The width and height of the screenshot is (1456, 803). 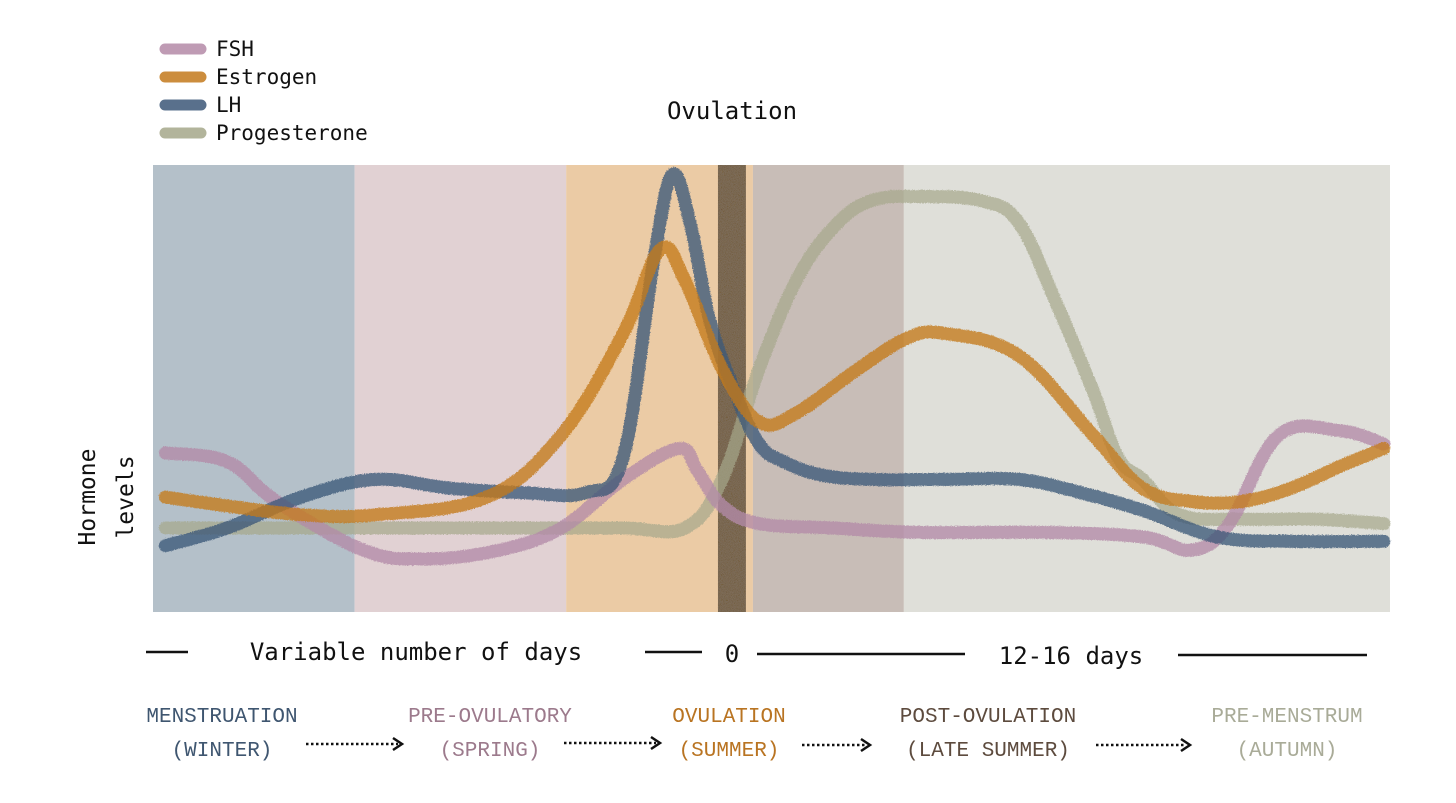 What do you see at coordinates (1286, 717) in the screenshot?
I see `phase-name-pre-menstrum: PRE-MENSTRUM` at bounding box center [1286, 717].